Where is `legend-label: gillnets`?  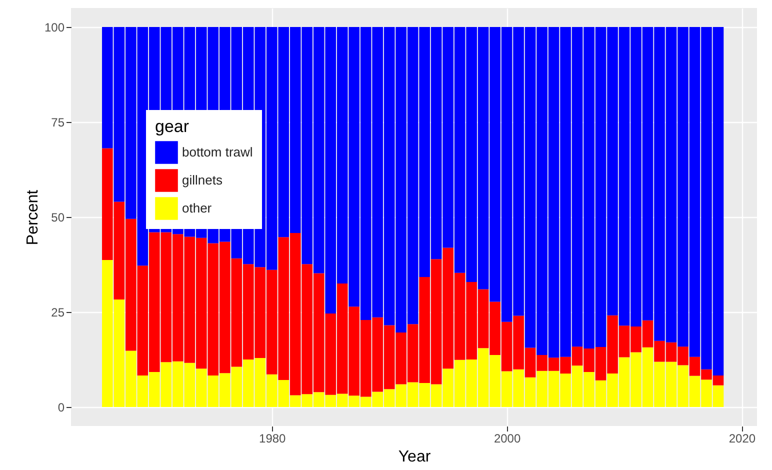
legend-label: gillnets is located at coordinates (202, 180).